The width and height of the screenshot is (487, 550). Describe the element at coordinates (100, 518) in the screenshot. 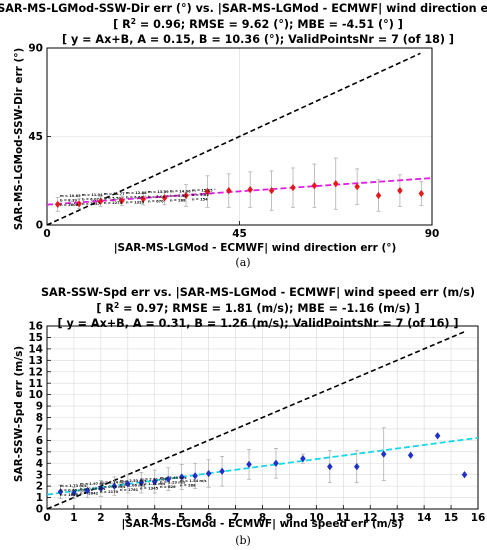

I see `chart-b-xtick-label: 2` at that location.